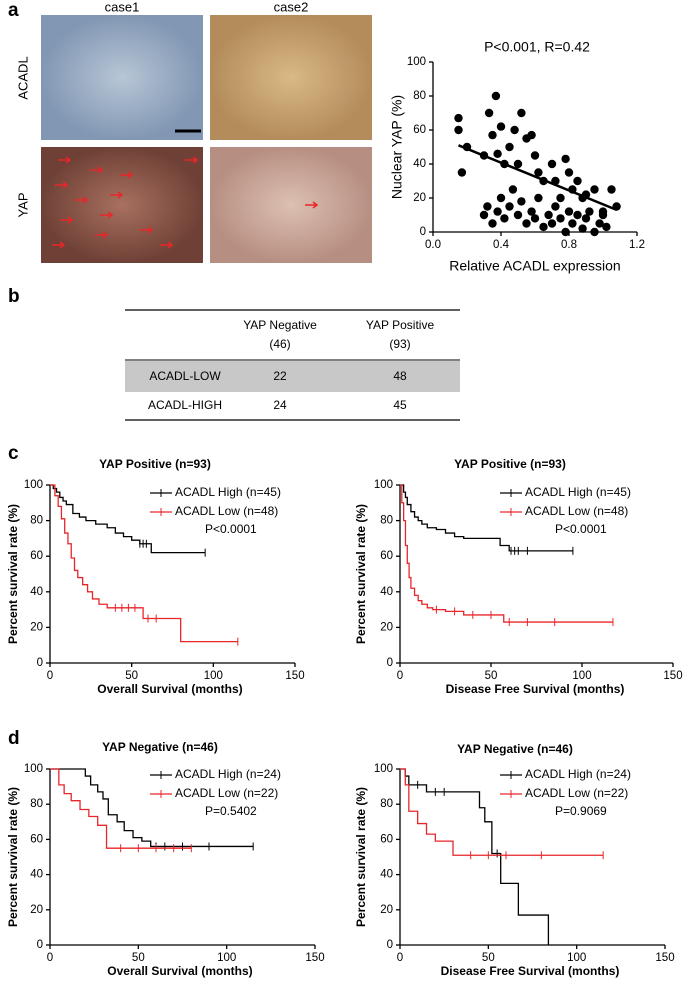 Image resolution: width=685 pixels, height=997 pixels. Describe the element at coordinates (280, 325) in the screenshot. I see `table-header: YAP Negative` at that location.